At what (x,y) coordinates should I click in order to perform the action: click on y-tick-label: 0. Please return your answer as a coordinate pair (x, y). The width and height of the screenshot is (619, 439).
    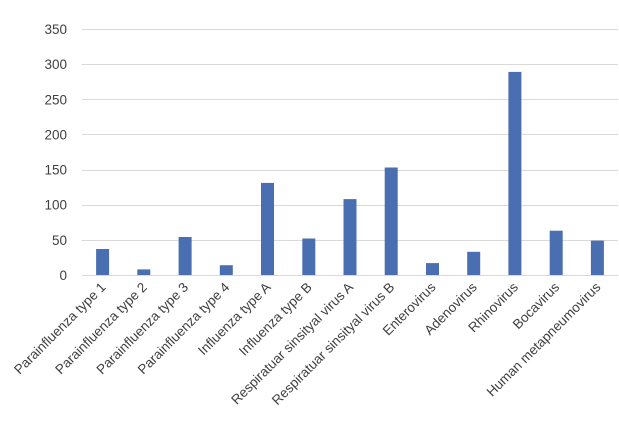
    Looking at the image, I should click on (63, 275).